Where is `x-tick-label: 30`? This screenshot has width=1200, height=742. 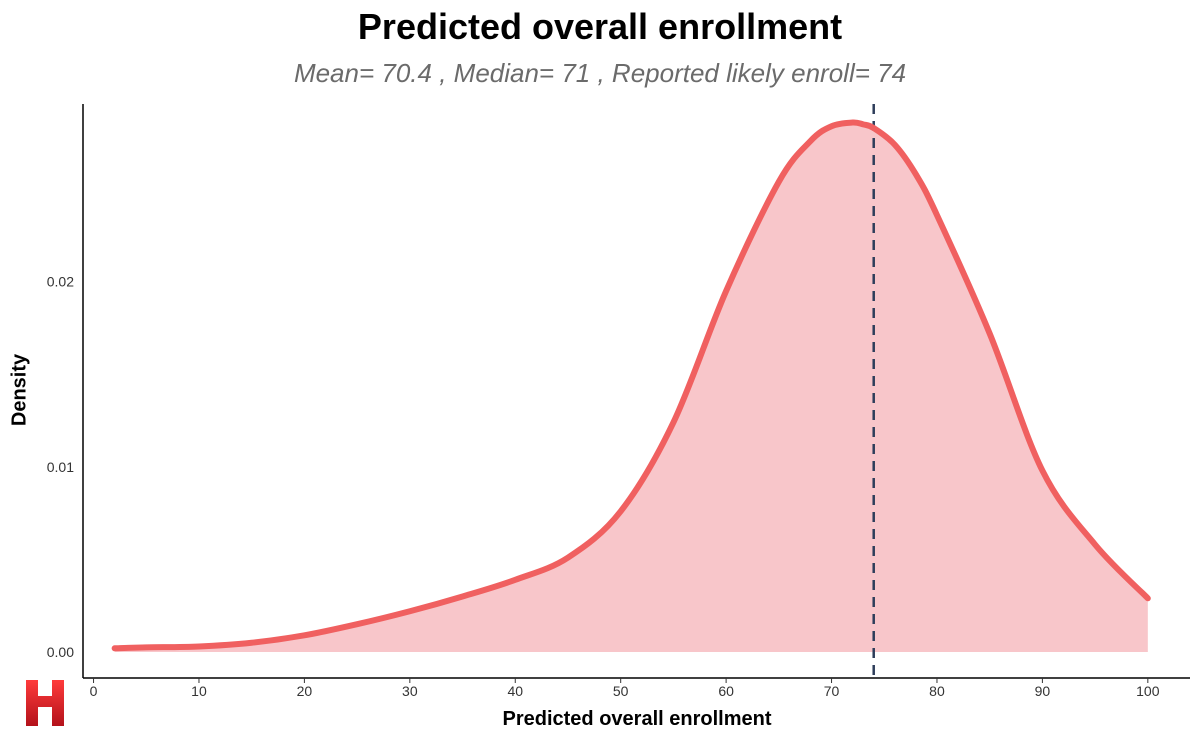 x-tick-label: 30 is located at coordinates (410, 691).